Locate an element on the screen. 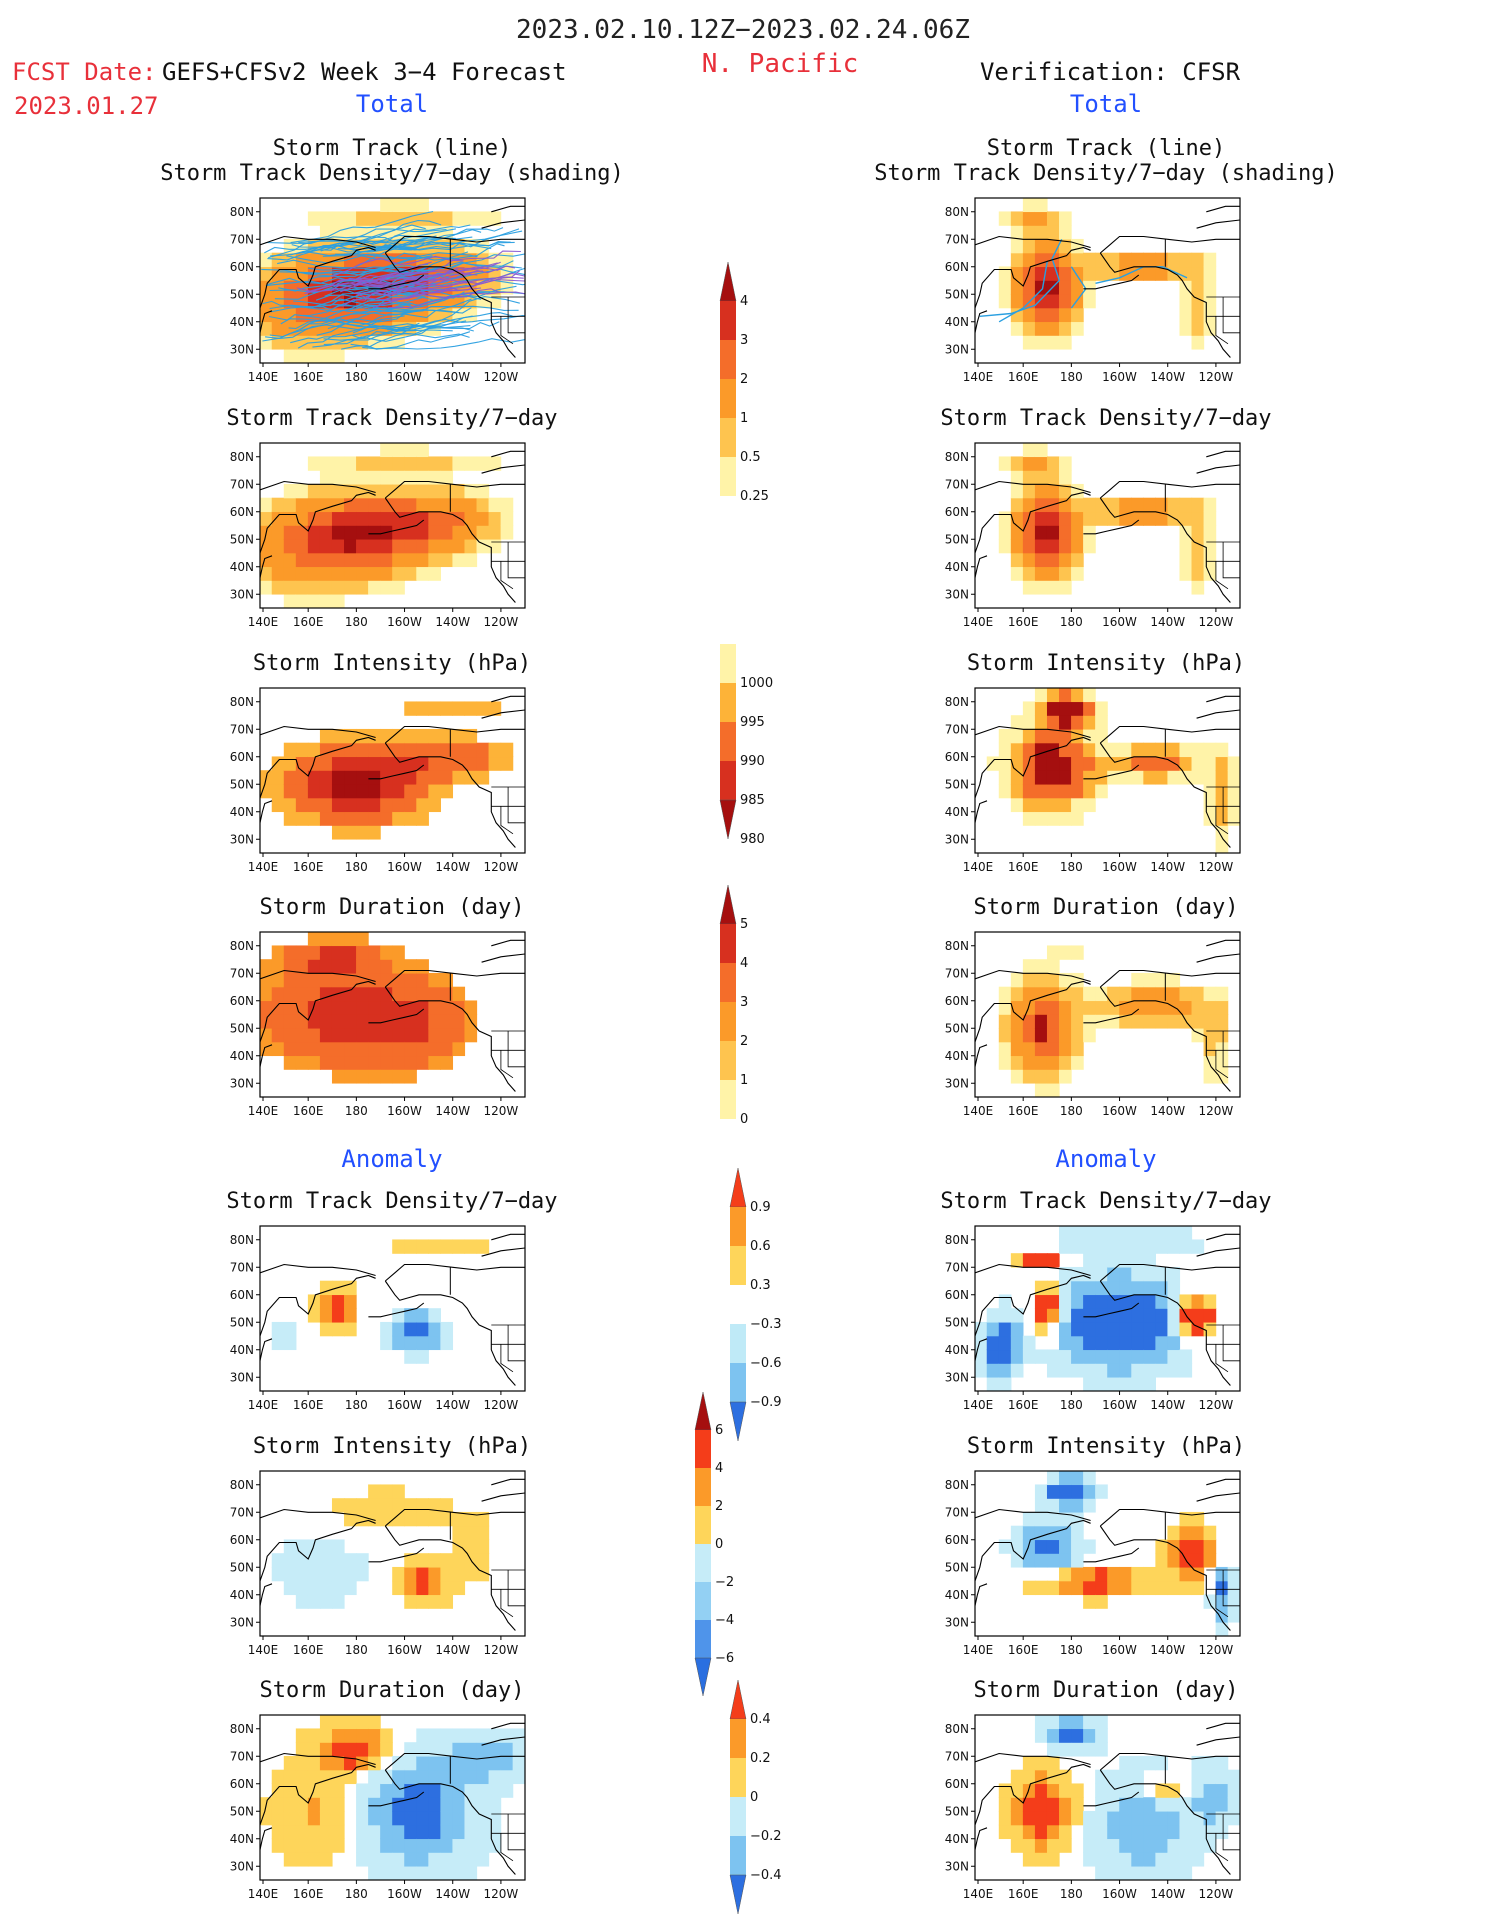  colorbar-label: −6 is located at coordinates (724, 1658).